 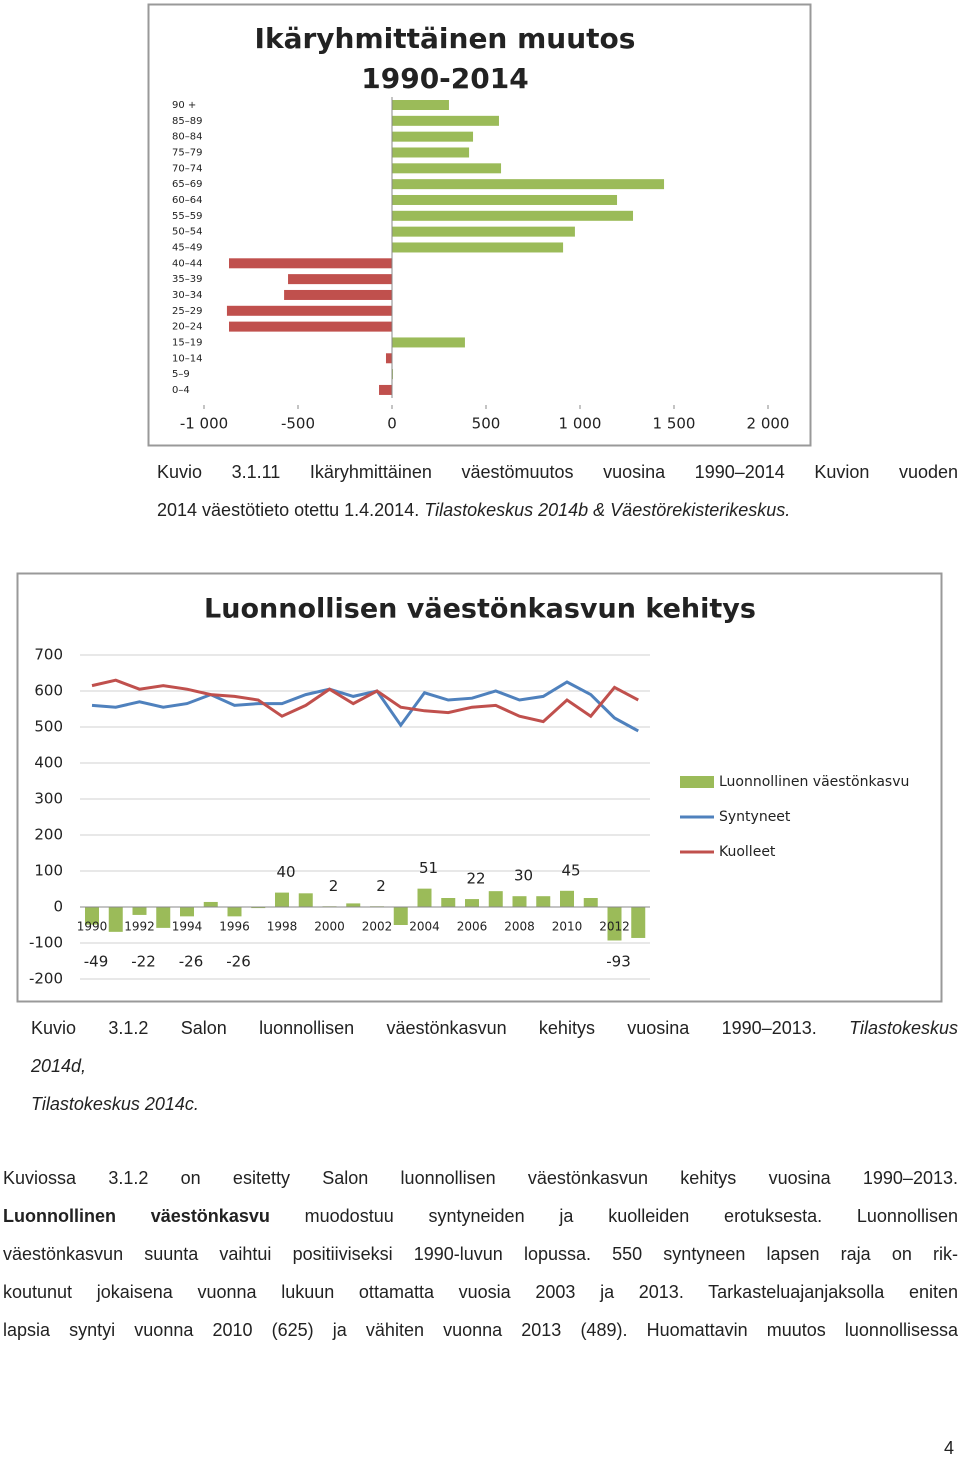 What do you see at coordinates (48, 727) in the screenshot?
I see `y-tick-label: 500` at bounding box center [48, 727].